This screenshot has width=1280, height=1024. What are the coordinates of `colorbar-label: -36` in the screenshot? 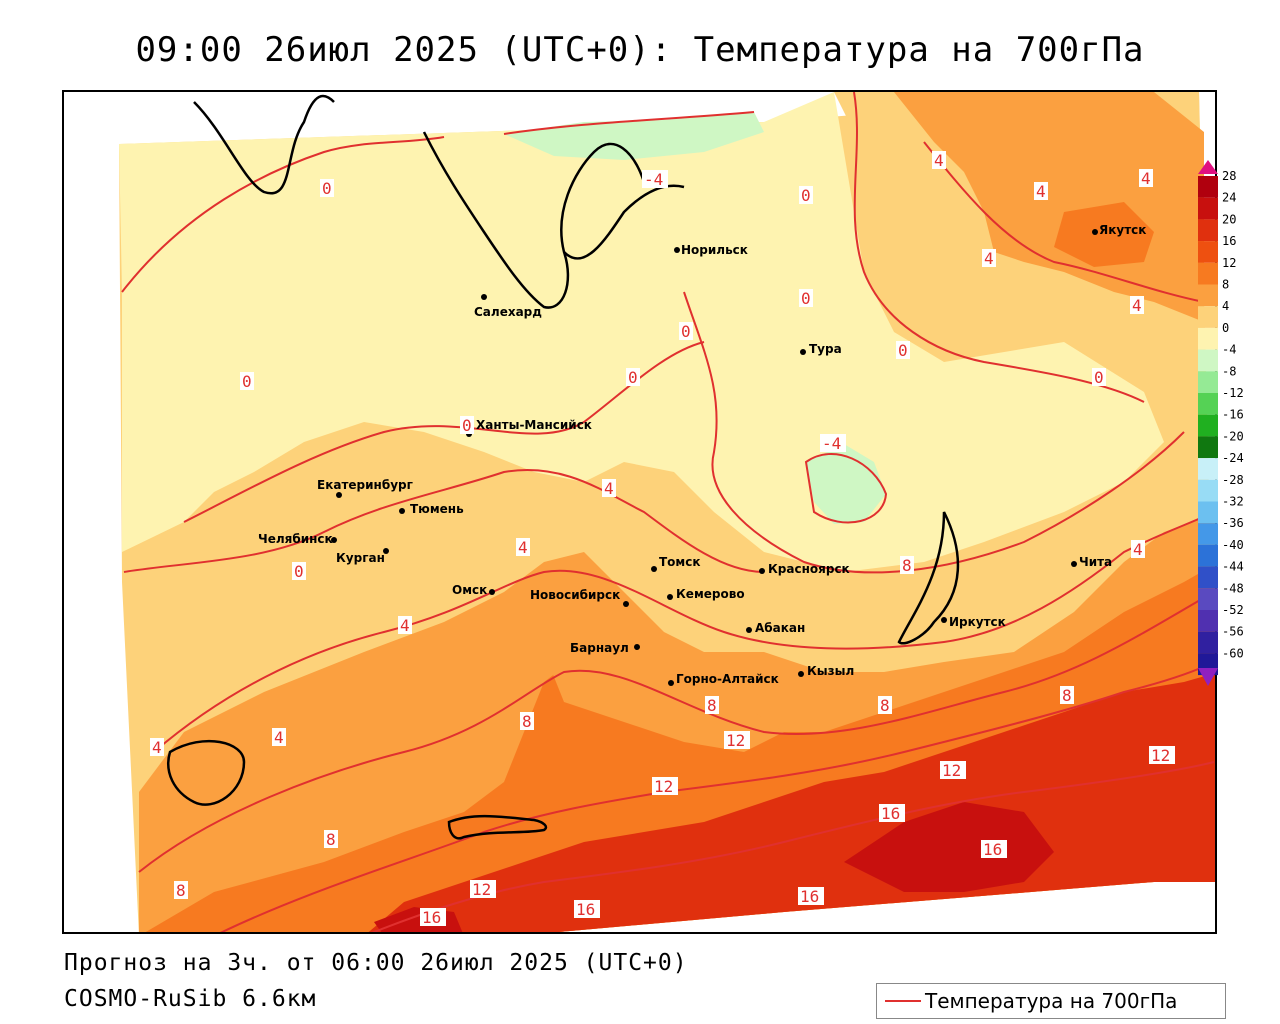 It's located at (1233, 523).